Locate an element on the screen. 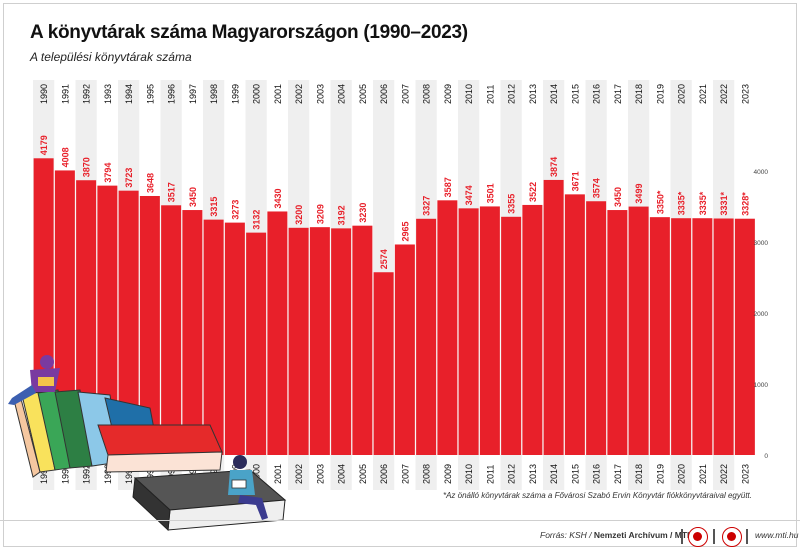  year-label-bottom: 2002 is located at coordinates (299, 474).